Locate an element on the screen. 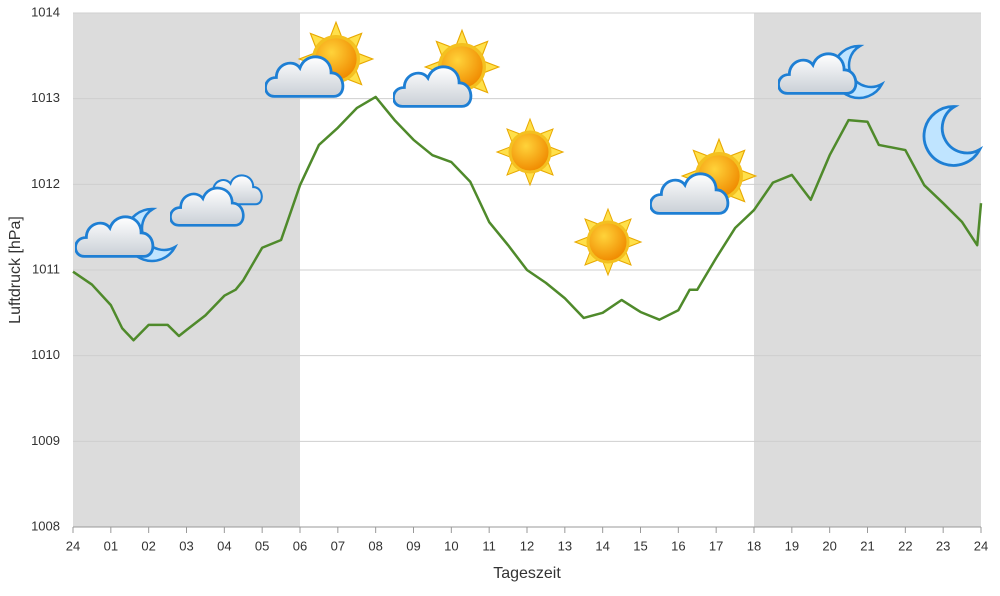 This screenshot has width=1000, height=596. y-tick-label: 1010 is located at coordinates (45, 354).